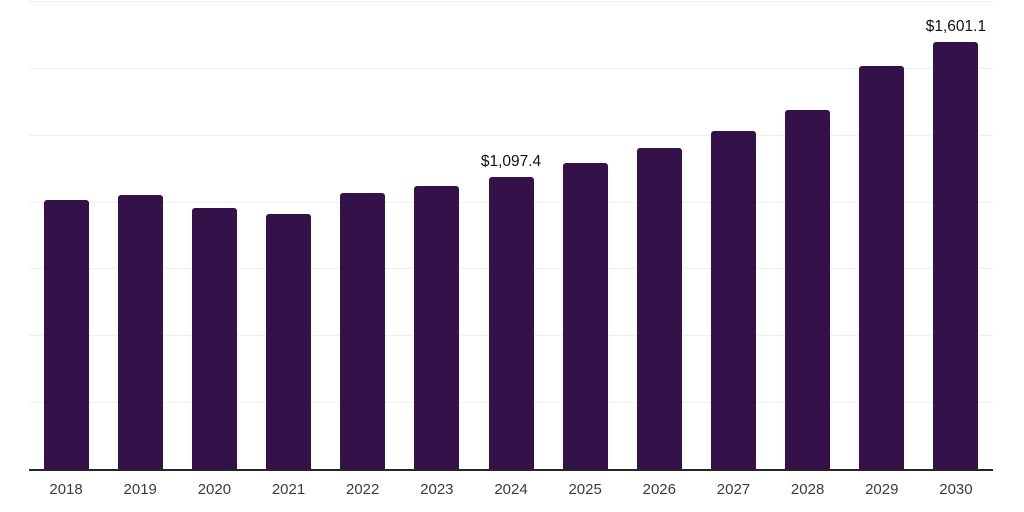  I want to click on bar-2022, so click(363, 331).